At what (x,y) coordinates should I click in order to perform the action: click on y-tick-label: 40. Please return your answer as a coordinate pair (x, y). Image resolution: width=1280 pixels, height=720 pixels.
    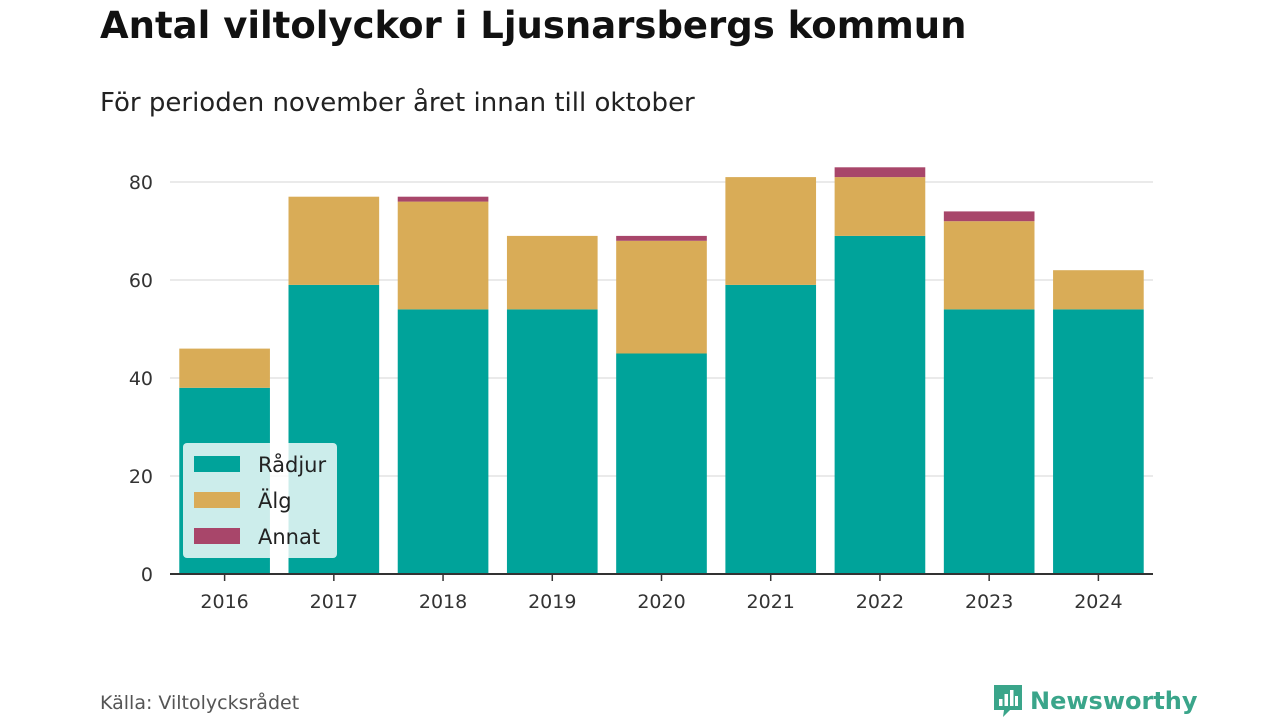
    Looking at the image, I should click on (141, 379).